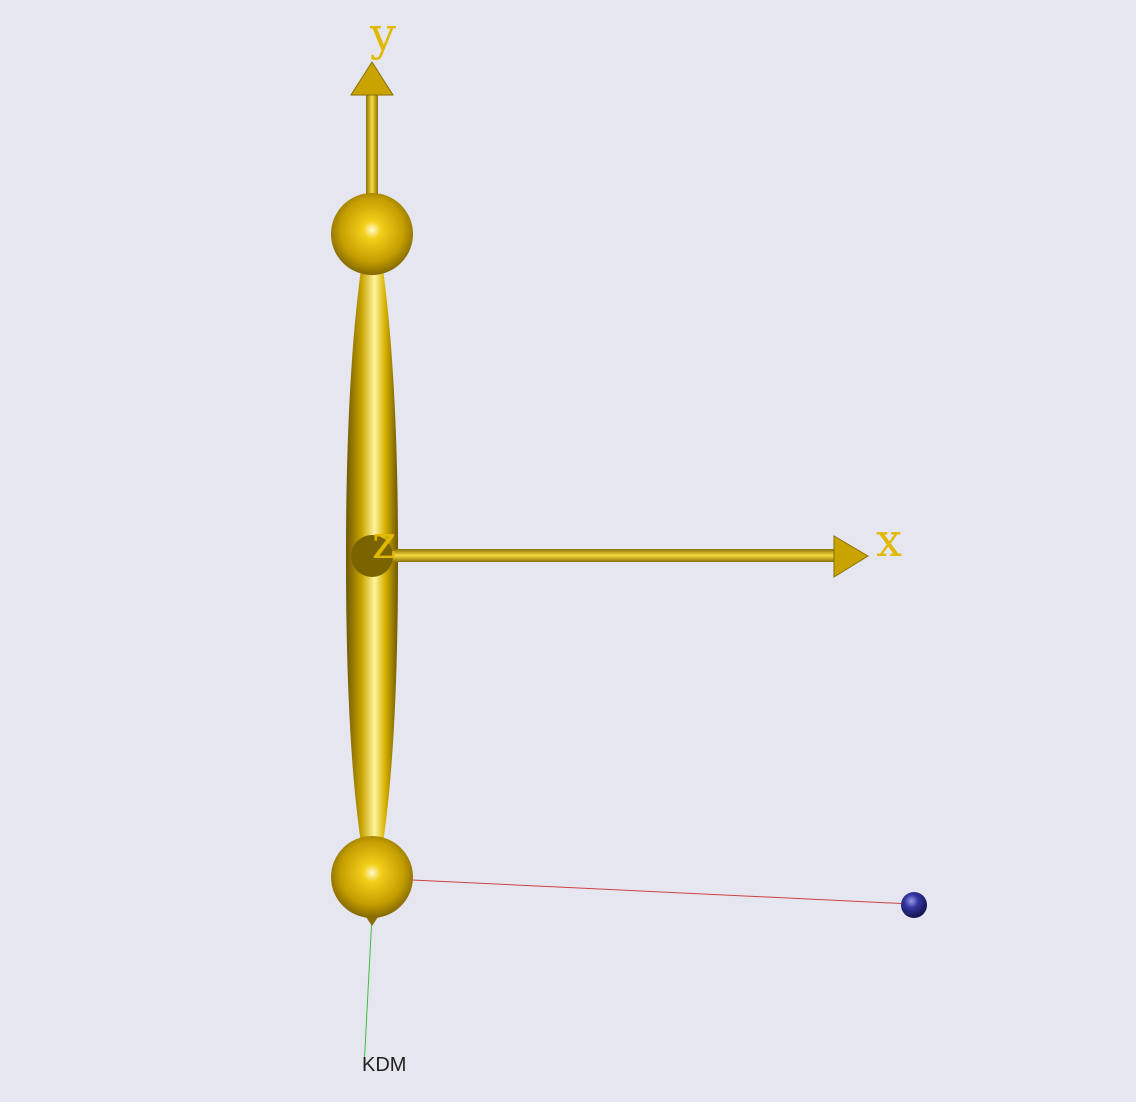 The height and width of the screenshot is (1102, 1136). Describe the element at coordinates (614, 555) in the screenshot. I see `x-axis-shaft` at that location.